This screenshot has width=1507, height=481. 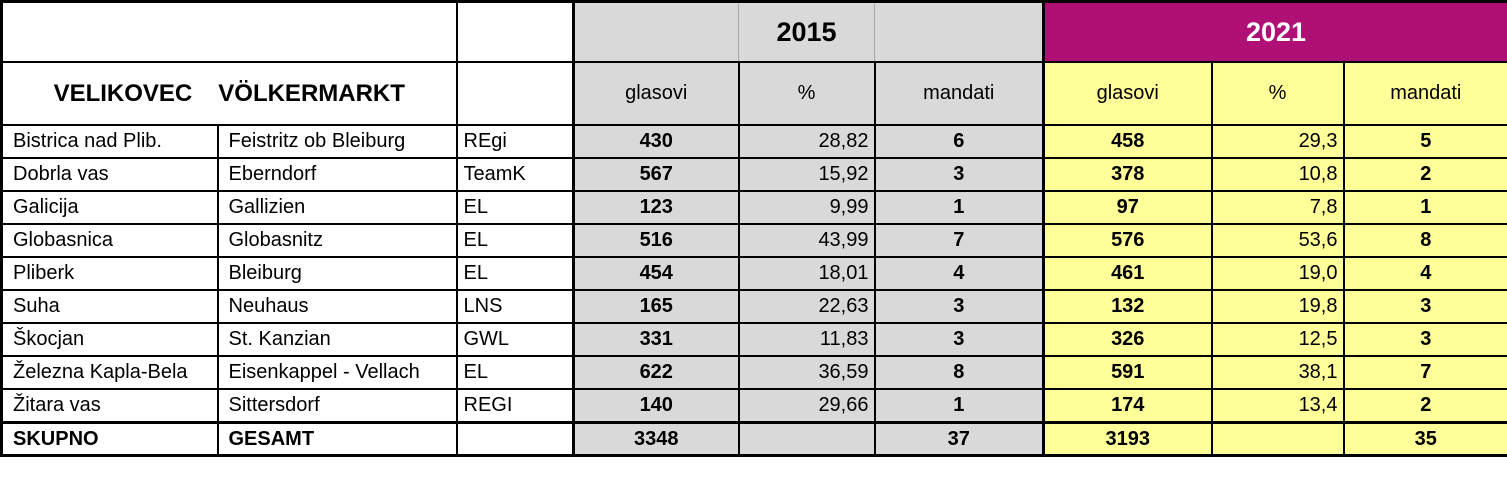 I want to click on district-title: VELIKOVEC VÖLKERMARKT, so click(x=229, y=93).